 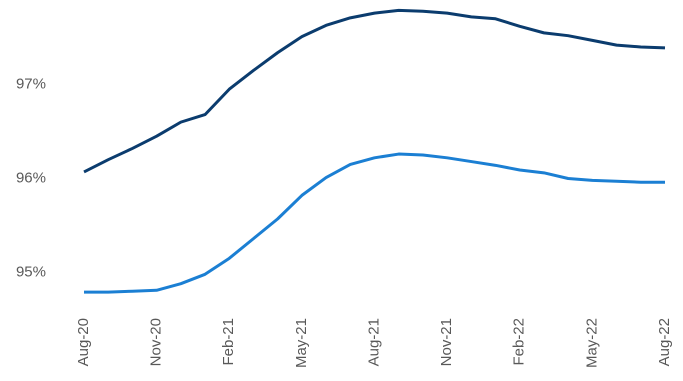 What do you see at coordinates (519, 342) in the screenshot?
I see `x-tick-label: Feb-22` at bounding box center [519, 342].